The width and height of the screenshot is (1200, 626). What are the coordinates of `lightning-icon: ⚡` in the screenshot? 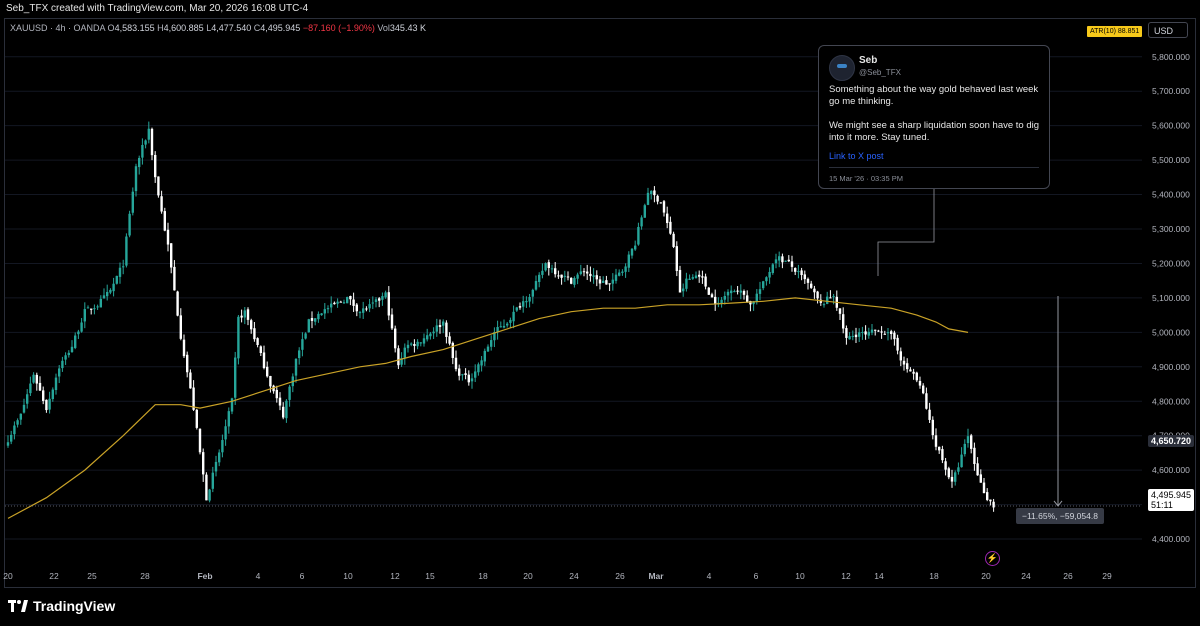 It's located at (992, 558).